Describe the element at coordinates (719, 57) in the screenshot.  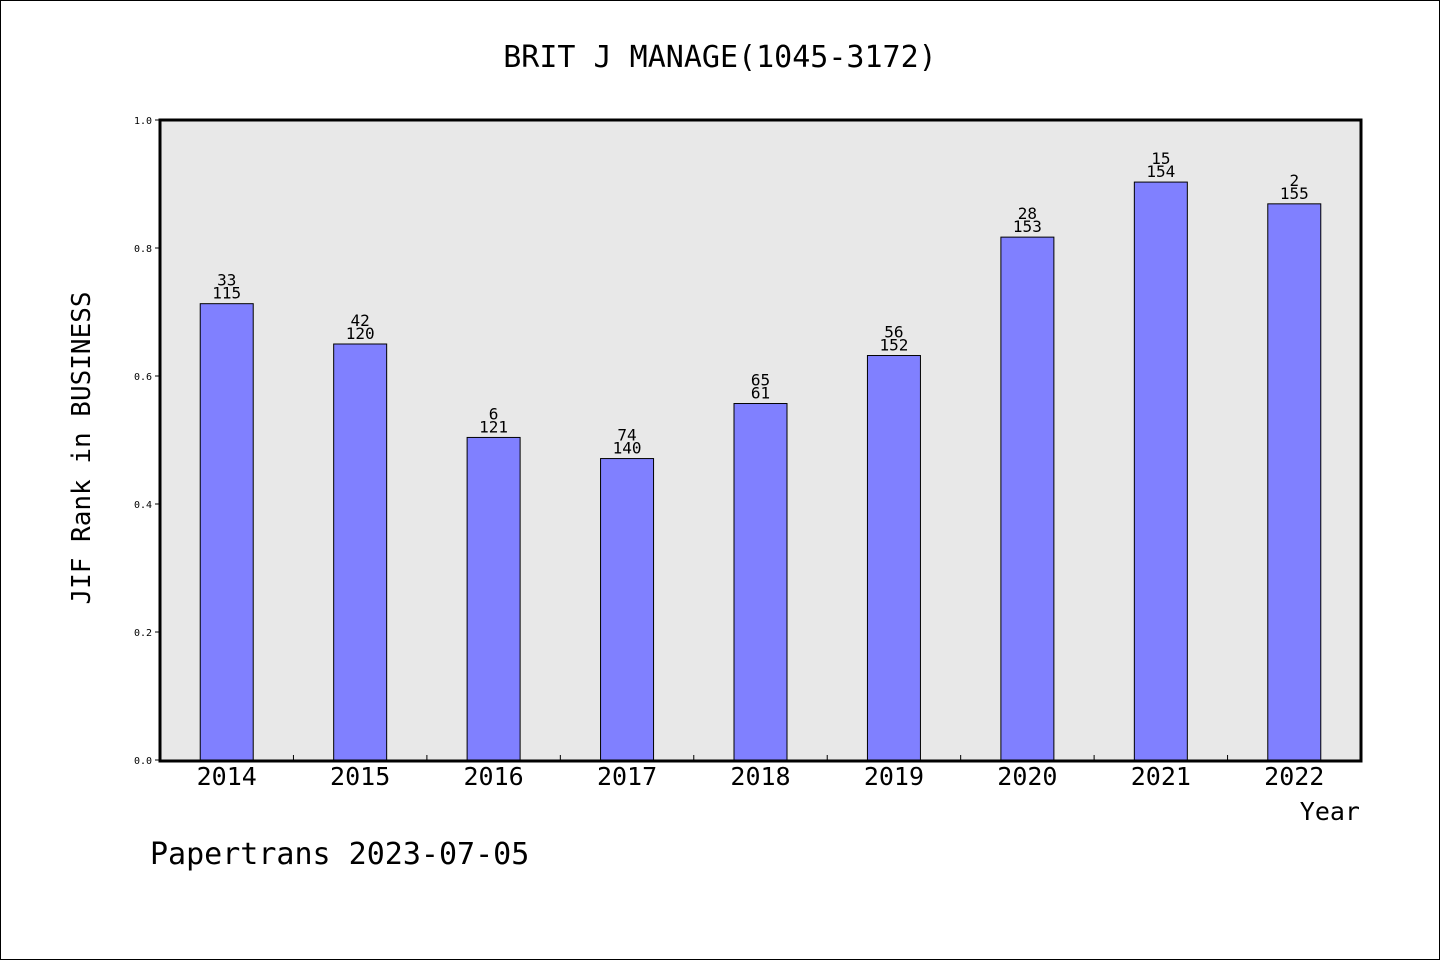
I see `chart-title: BRIT J MANAGE(1045-3172)` at that location.